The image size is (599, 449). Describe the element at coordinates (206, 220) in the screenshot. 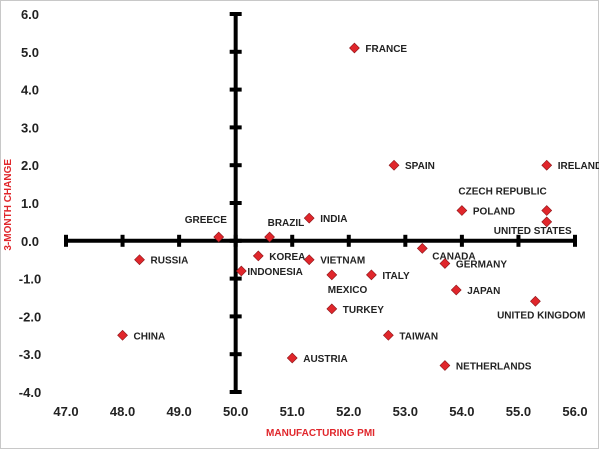

I see `data-point-label: GREECE` at that location.